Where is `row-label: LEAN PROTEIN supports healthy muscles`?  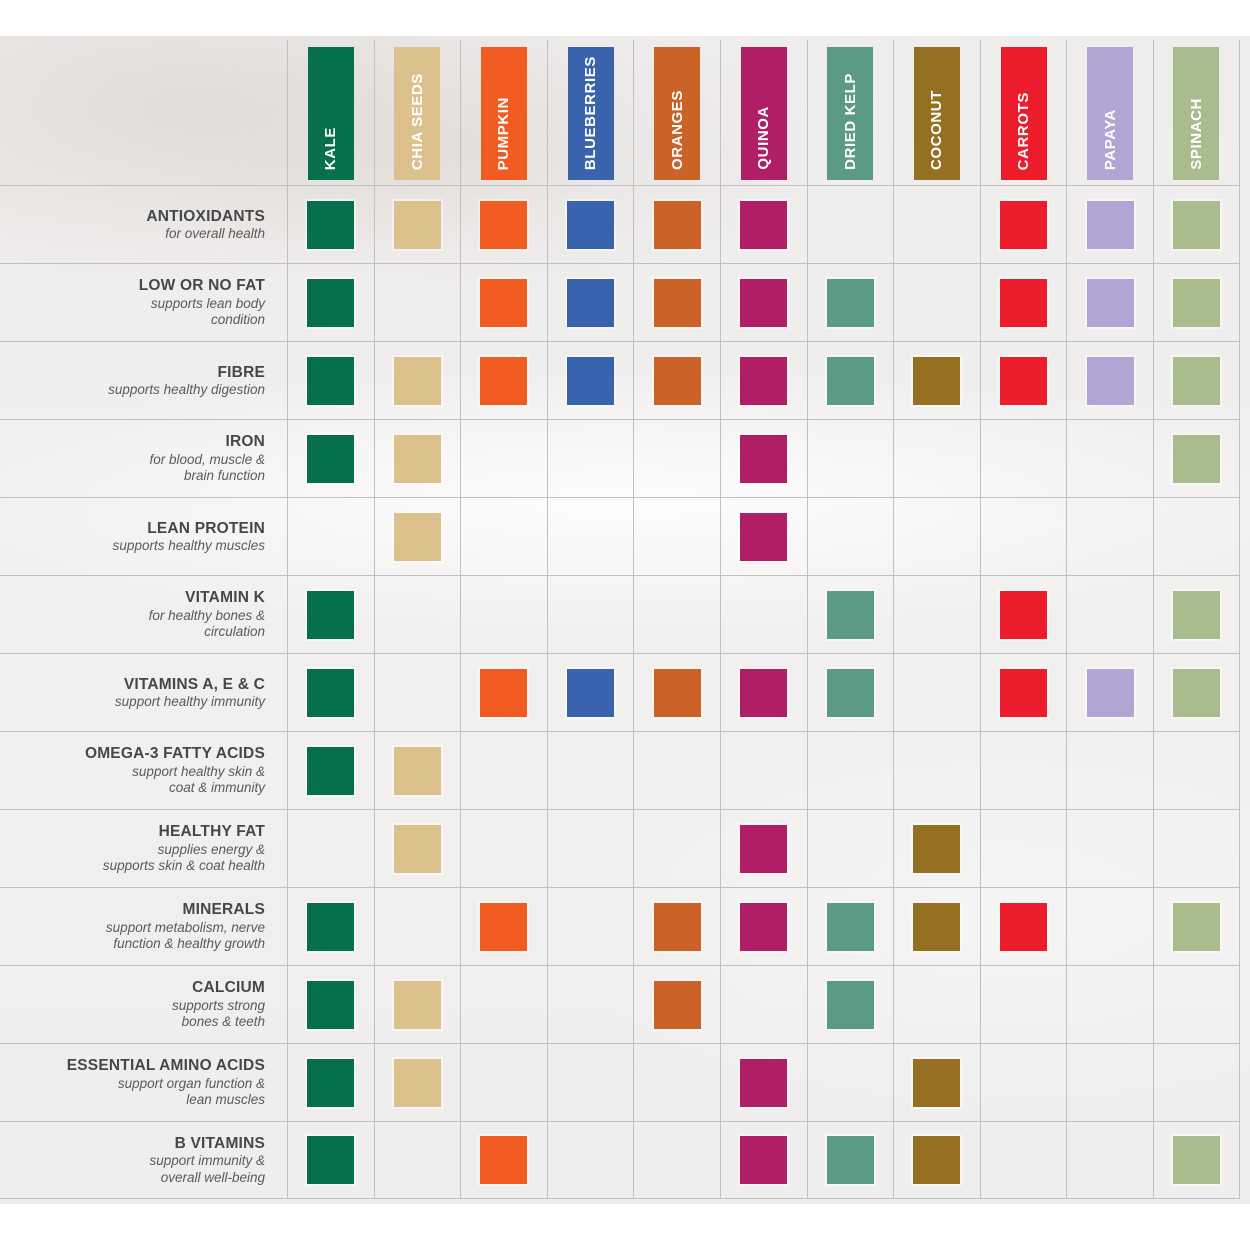 row-label: LEAN PROTEIN supports healthy muscles is located at coordinates (143, 536).